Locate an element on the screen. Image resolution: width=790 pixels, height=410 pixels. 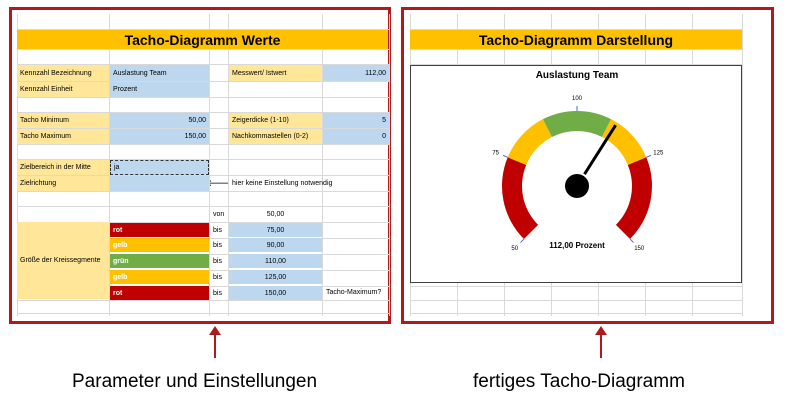
right-panel-title: Tacho-Diagramm Darstellung is located at coordinates (576, 39).